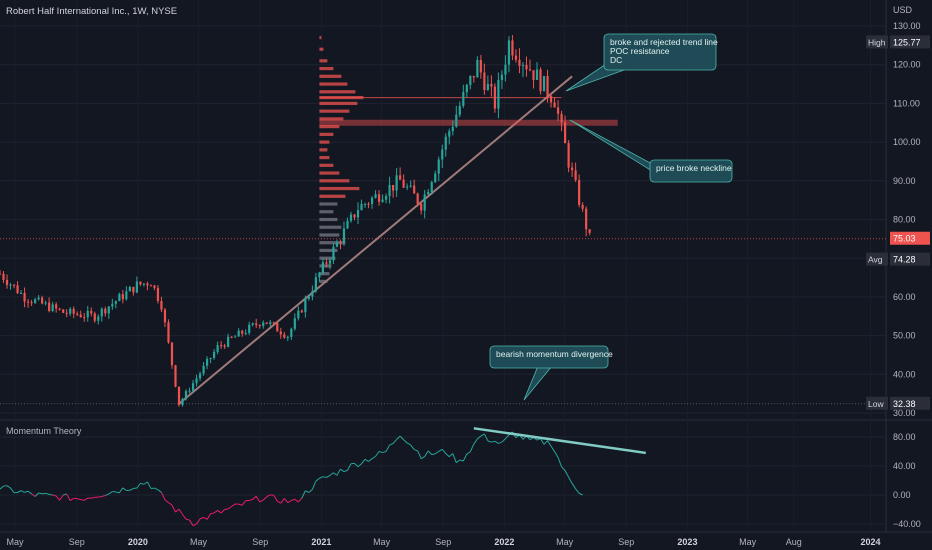 Image resolution: width=932 pixels, height=550 pixels. I want to click on price-tick-label: 30.00, so click(904, 413).